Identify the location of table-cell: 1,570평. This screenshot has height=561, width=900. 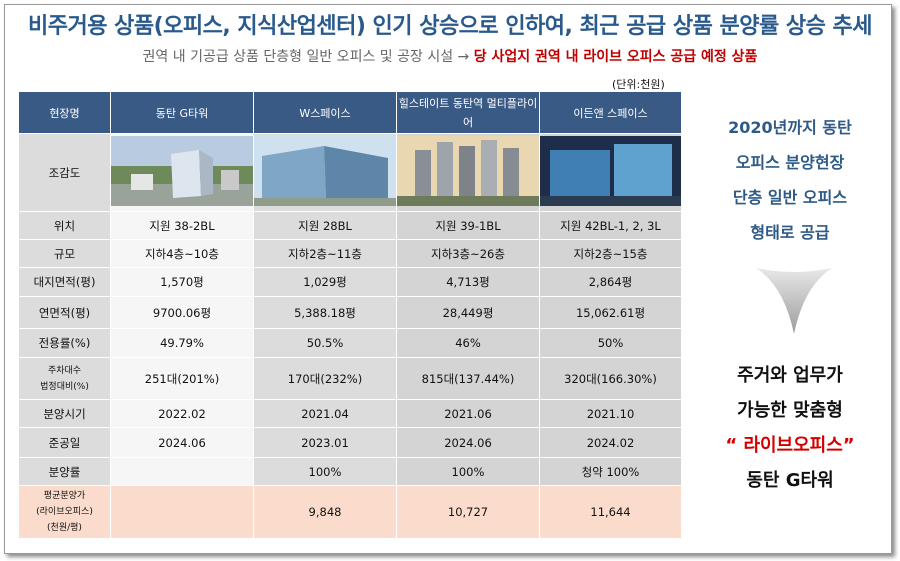
(182, 282).